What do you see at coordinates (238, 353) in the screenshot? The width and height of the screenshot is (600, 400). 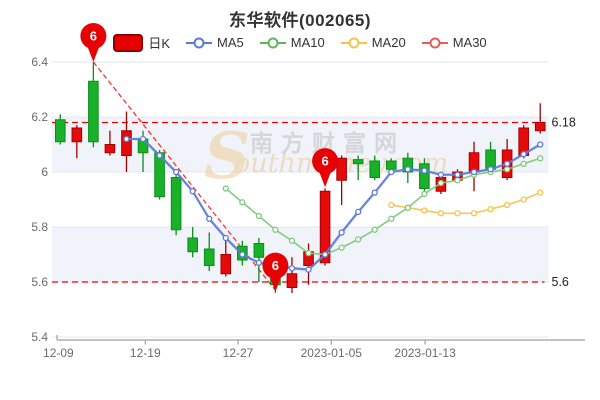 I see `x-axis-label: 12-27` at bounding box center [238, 353].